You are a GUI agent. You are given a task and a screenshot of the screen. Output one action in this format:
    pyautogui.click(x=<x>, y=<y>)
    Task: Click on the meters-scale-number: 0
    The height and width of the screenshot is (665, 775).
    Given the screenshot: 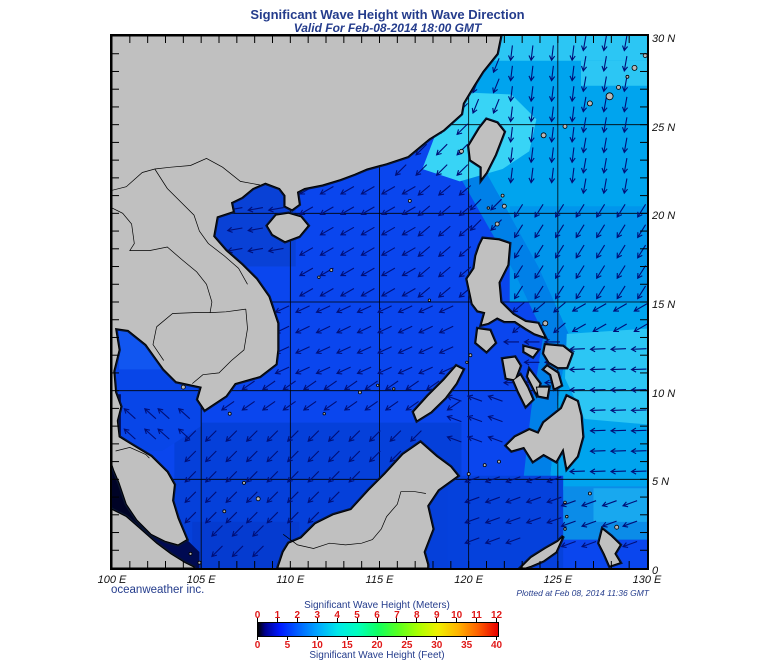 What is the action you would take?
    pyautogui.click(x=257, y=615)
    